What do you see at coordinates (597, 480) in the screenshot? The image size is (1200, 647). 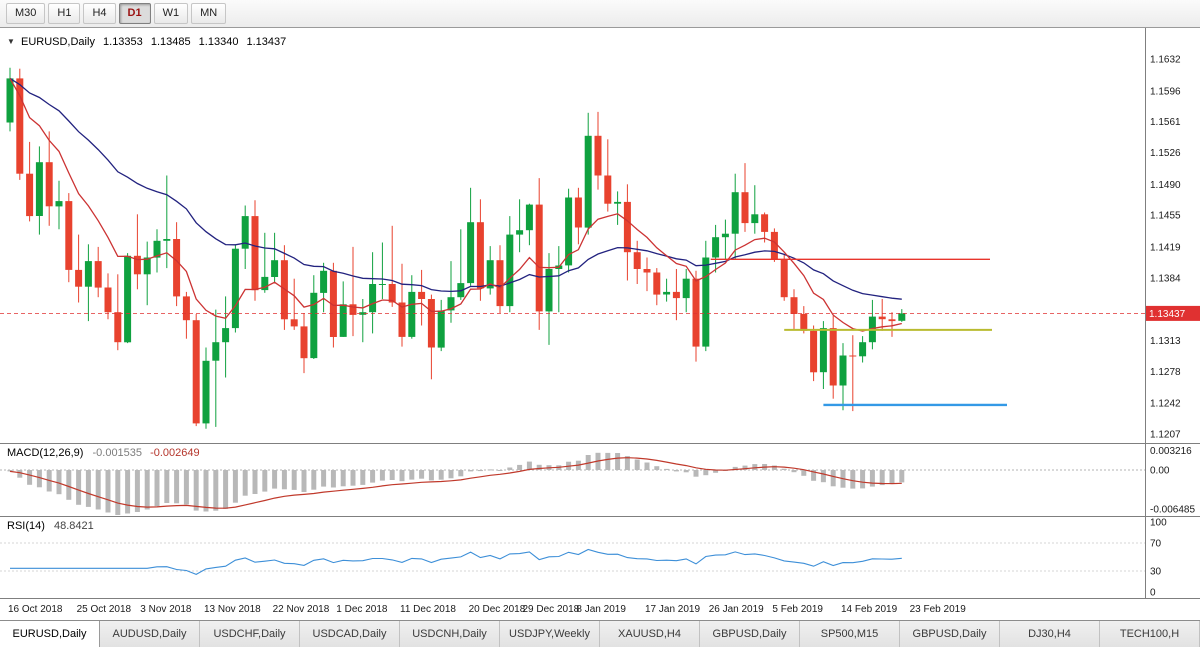 I see `macd-pane: 0.003216 0.00 -0.006485` at bounding box center [597, 480].